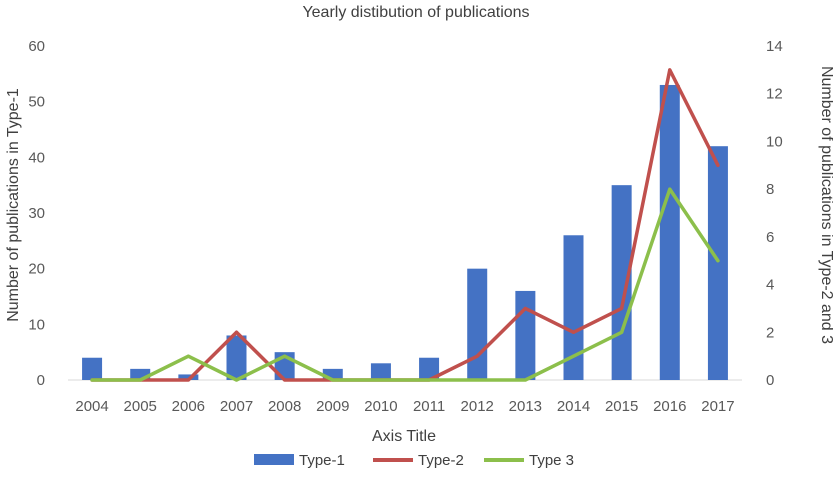 Image resolution: width=833 pixels, height=498 pixels. I want to click on x-tick-label: 2008, so click(284, 406).